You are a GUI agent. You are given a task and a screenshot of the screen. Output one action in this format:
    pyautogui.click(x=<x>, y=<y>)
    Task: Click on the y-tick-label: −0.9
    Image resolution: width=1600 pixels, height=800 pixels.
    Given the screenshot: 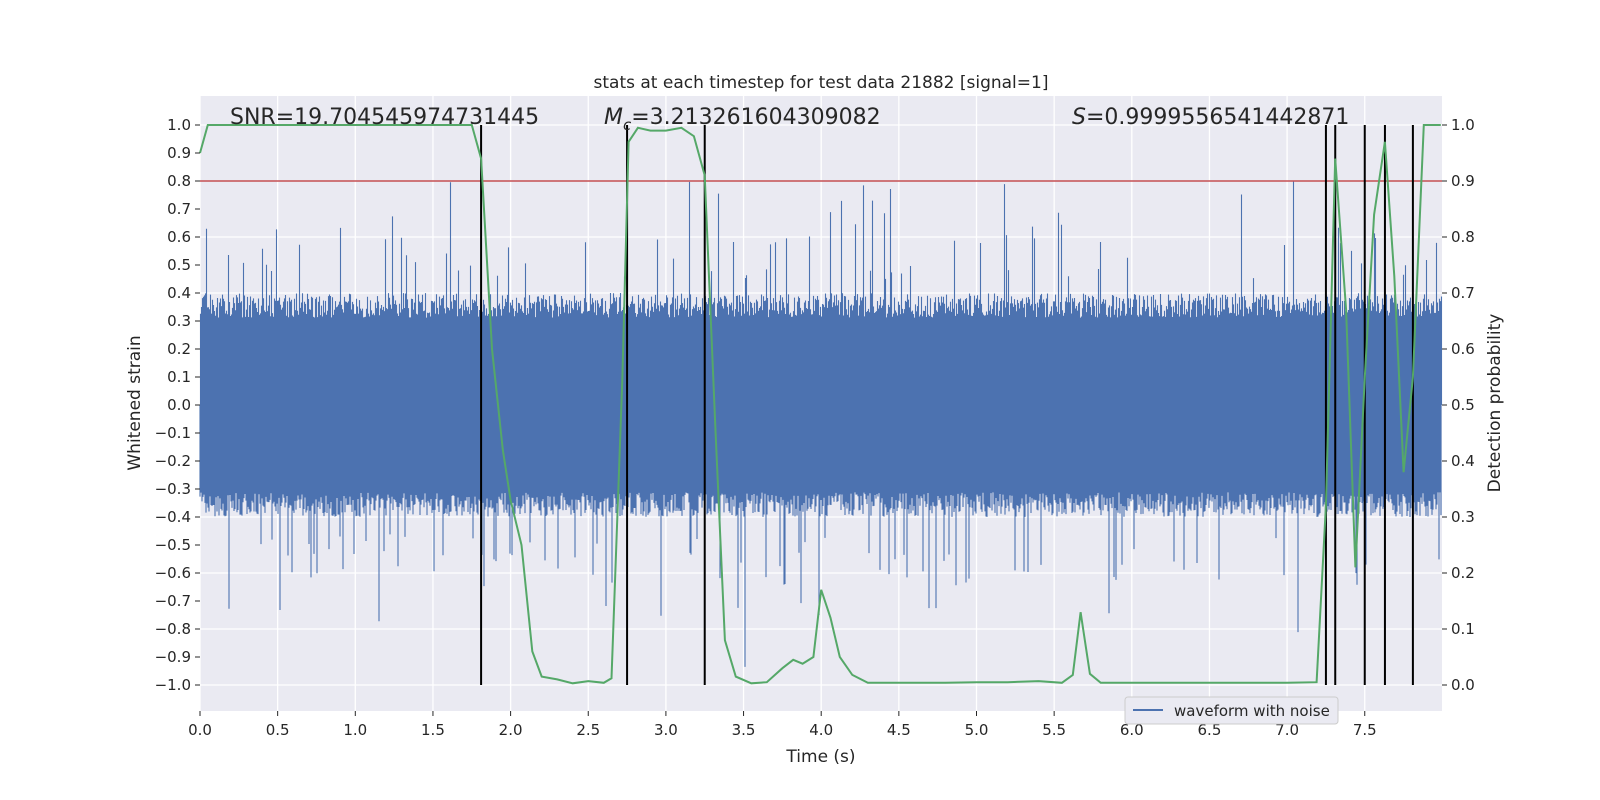 What is the action you would take?
    pyautogui.click(x=173, y=657)
    